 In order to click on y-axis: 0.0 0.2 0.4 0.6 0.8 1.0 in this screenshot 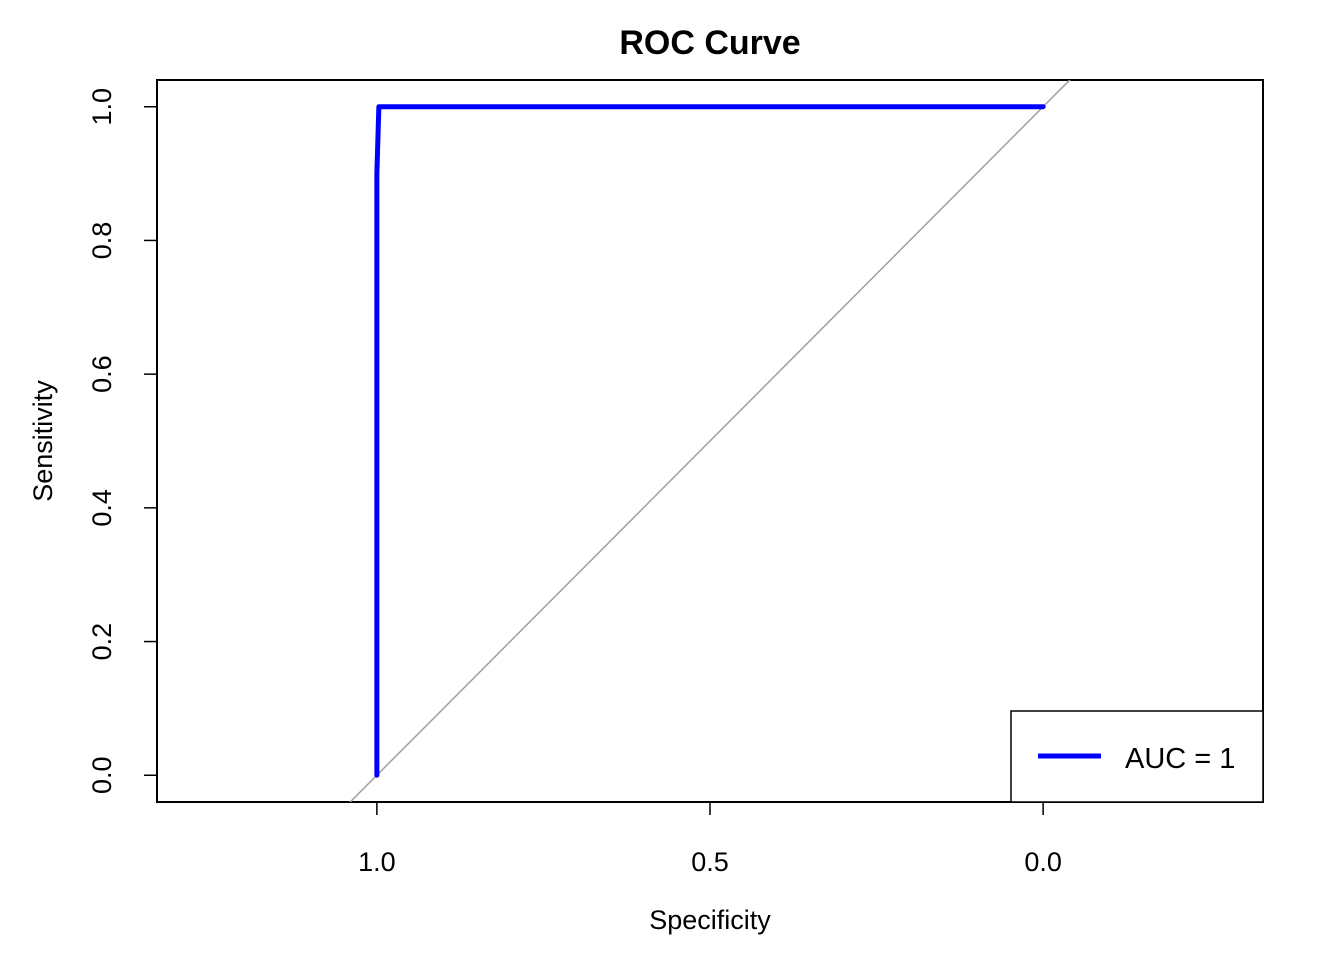, I will do `click(122, 441)`.